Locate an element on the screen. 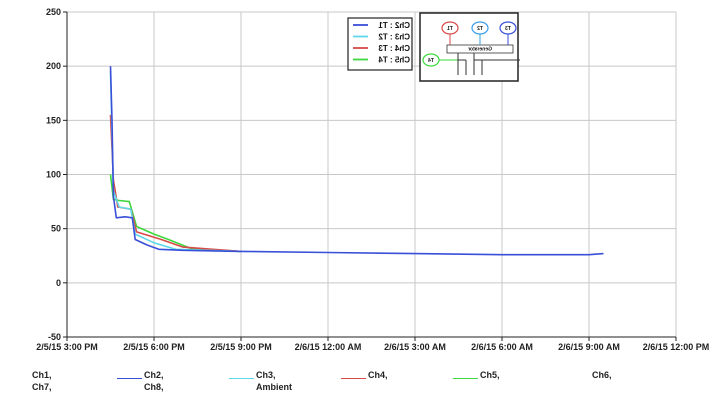 The height and width of the screenshot is (397, 710). inset-legend-frame is located at coordinates (380, 44).